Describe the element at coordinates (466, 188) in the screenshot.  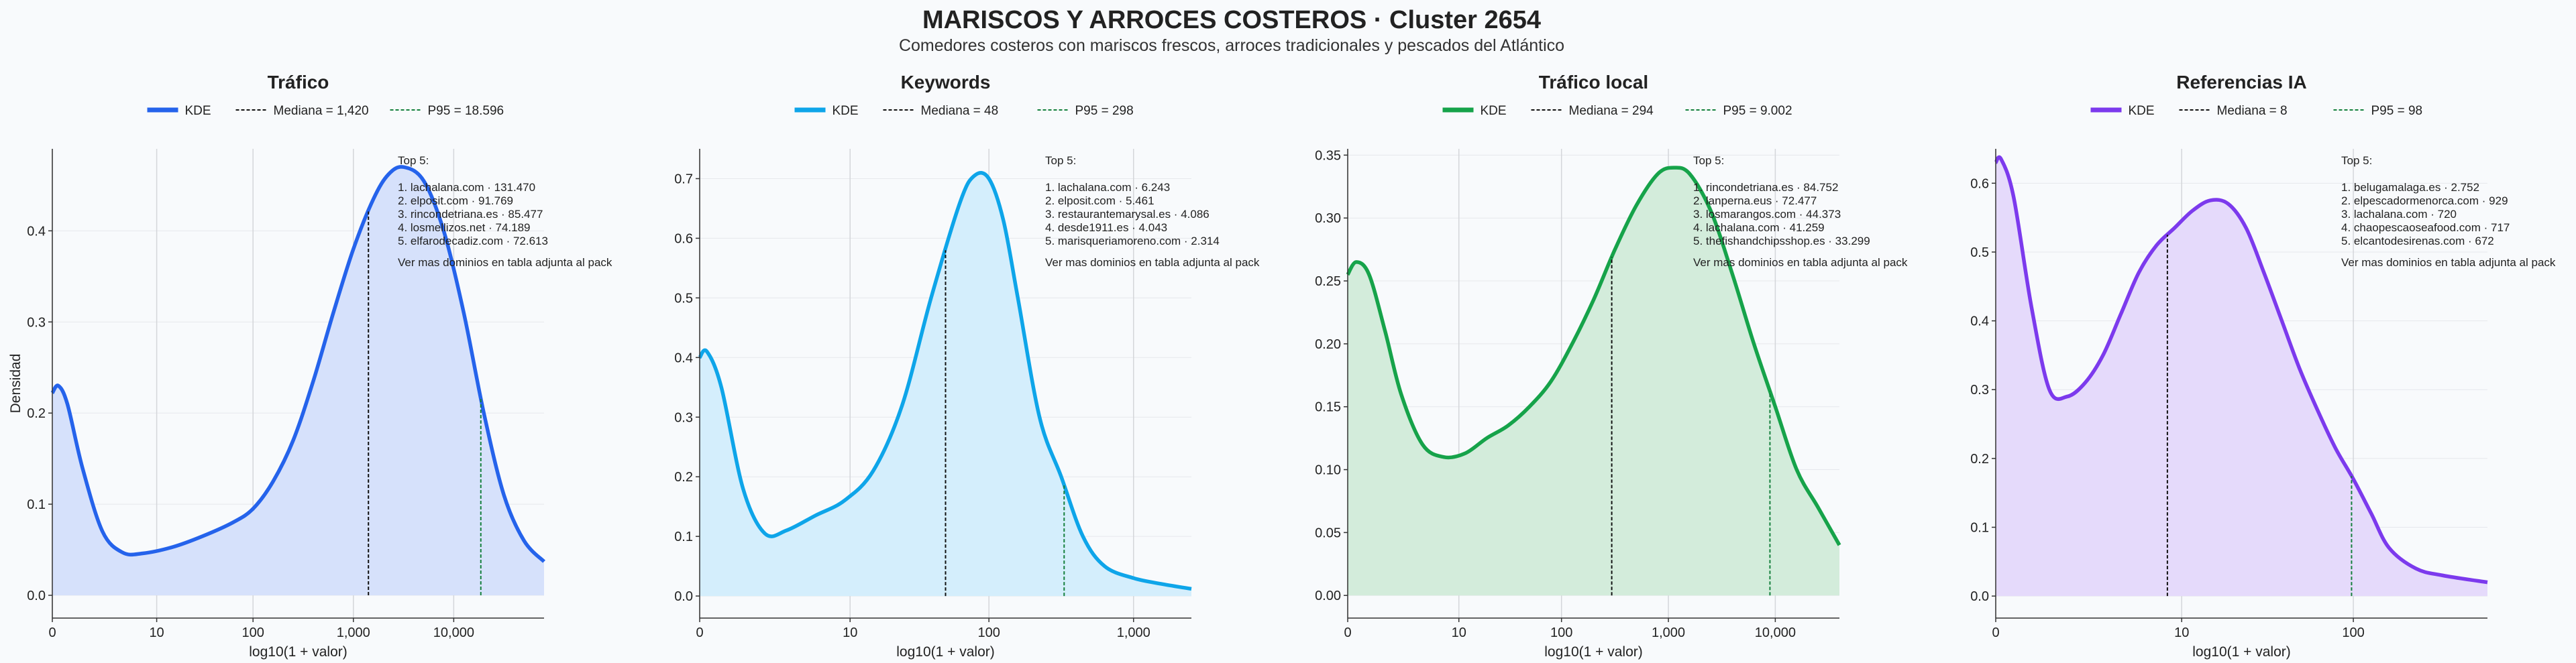
I see `top5-item: 1. lachalana.com · 131.470` at that location.